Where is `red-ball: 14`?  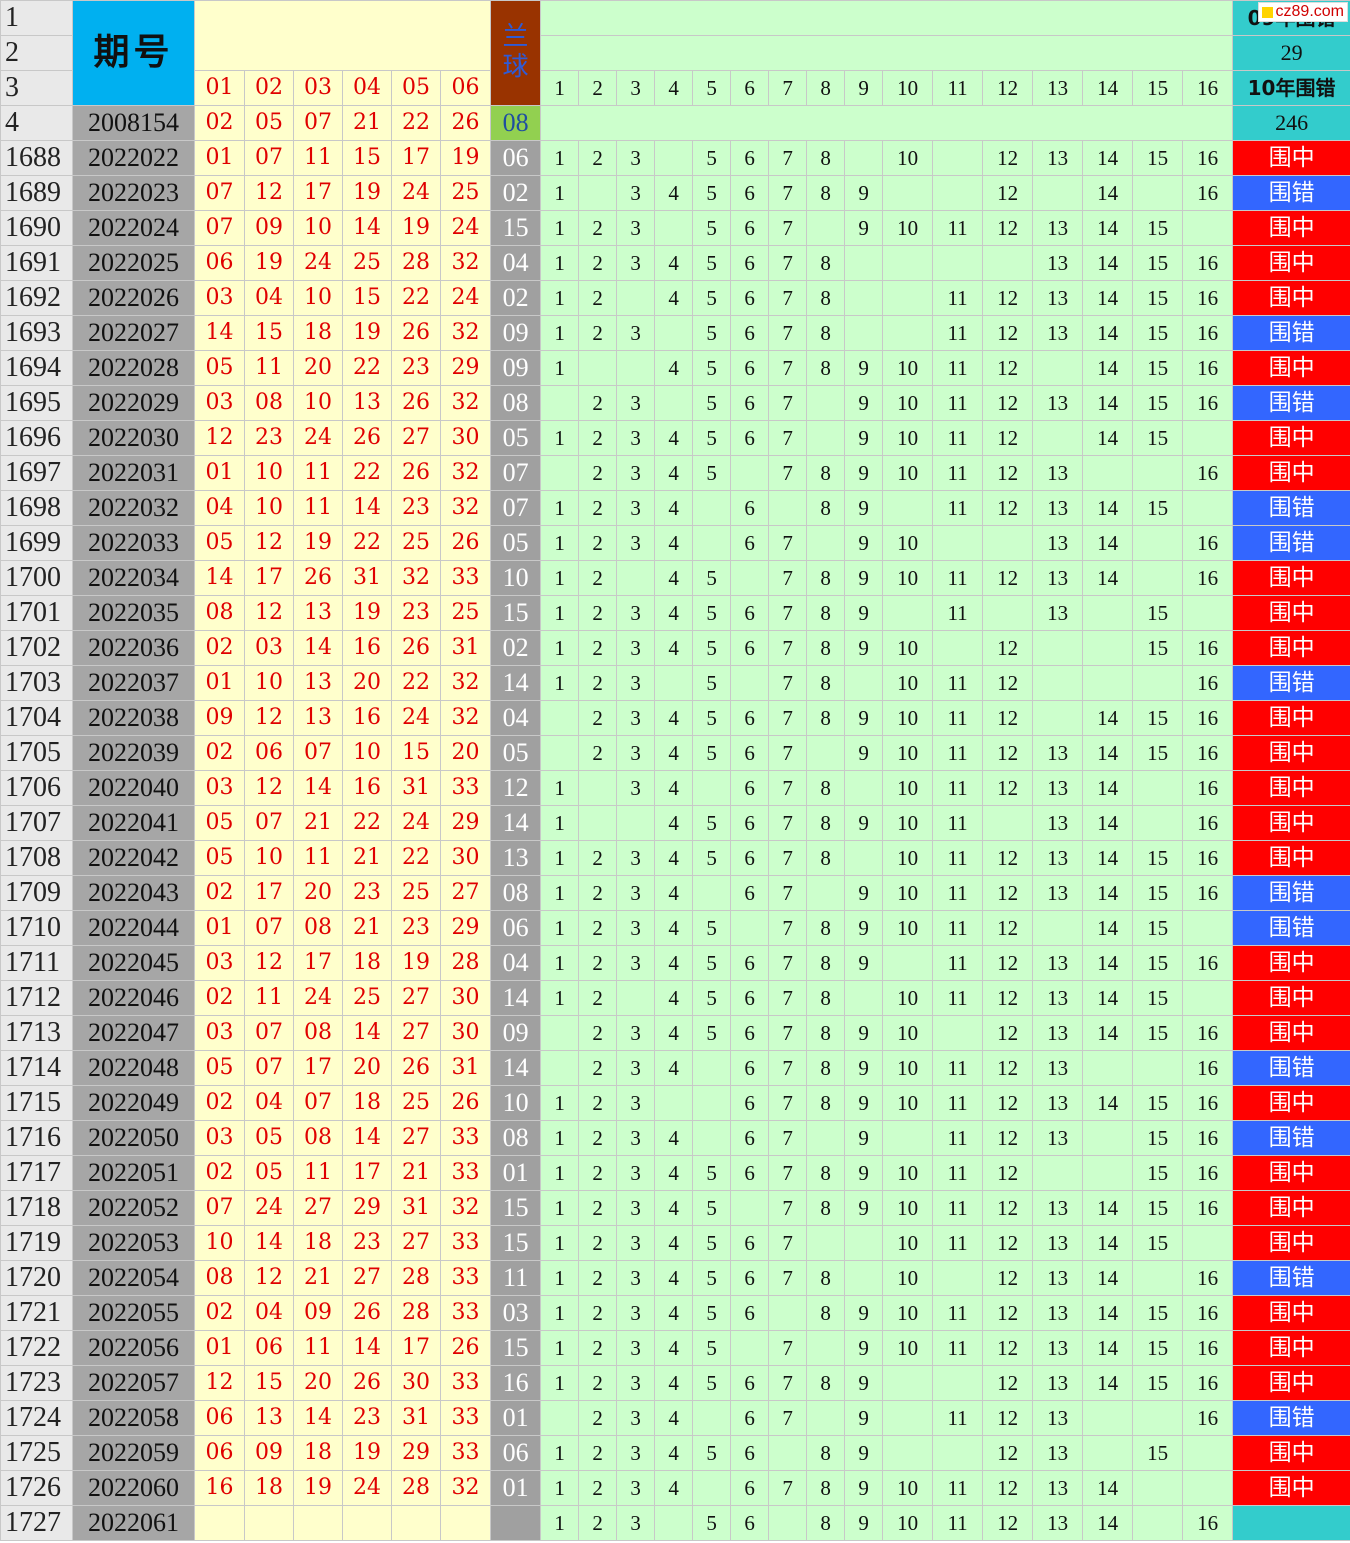 red-ball: 14 is located at coordinates (269, 1243).